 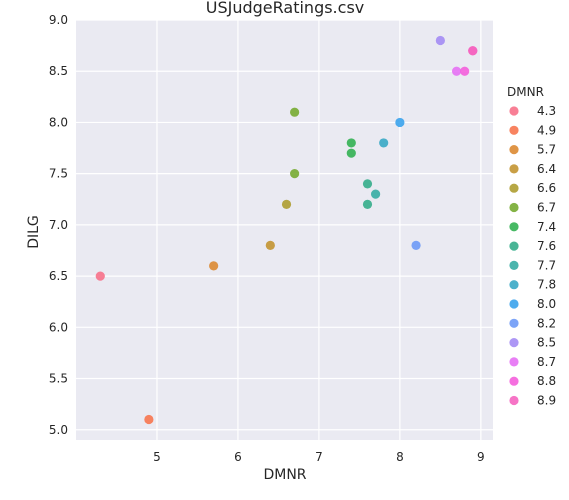 I want to click on legend-item: 7.4, so click(x=532, y=227).